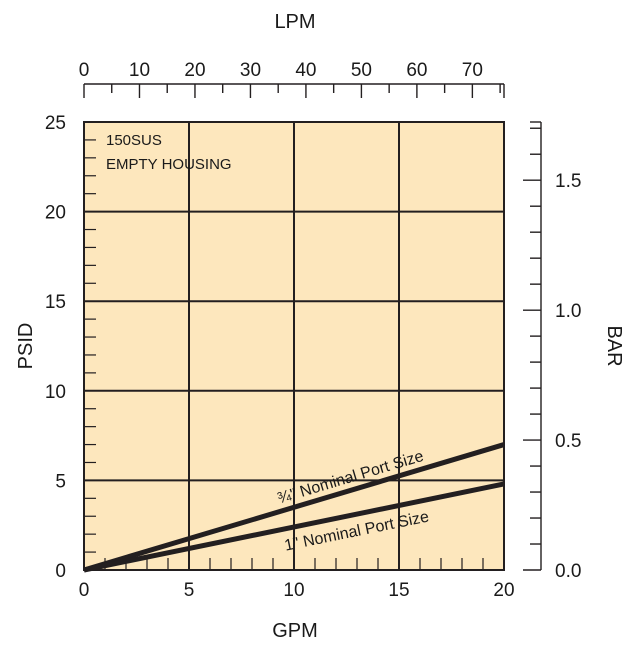  Describe the element at coordinates (294, 90) in the screenshot. I see `top-axis-lpm` at that location.